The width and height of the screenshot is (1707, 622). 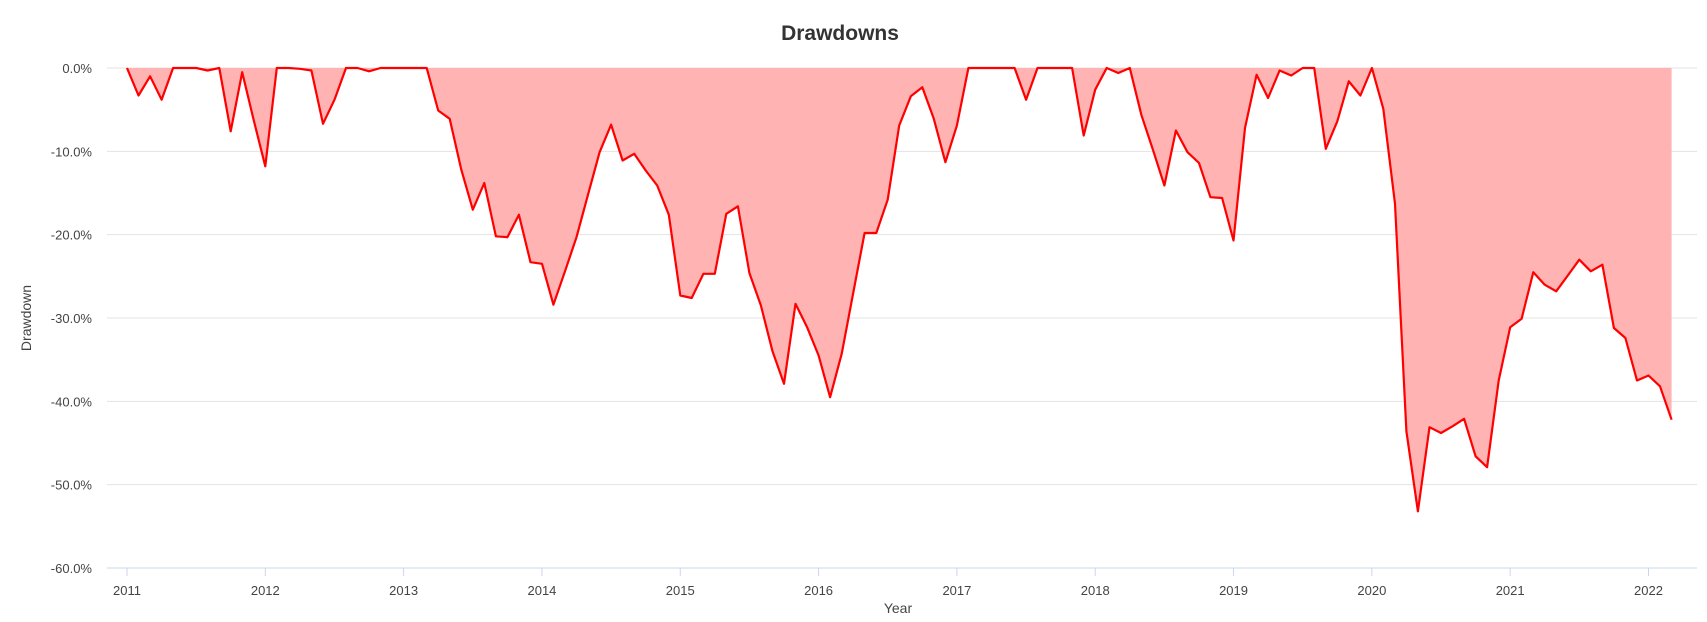 I want to click on x-tick-label: 2015, so click(x=680, y=590).